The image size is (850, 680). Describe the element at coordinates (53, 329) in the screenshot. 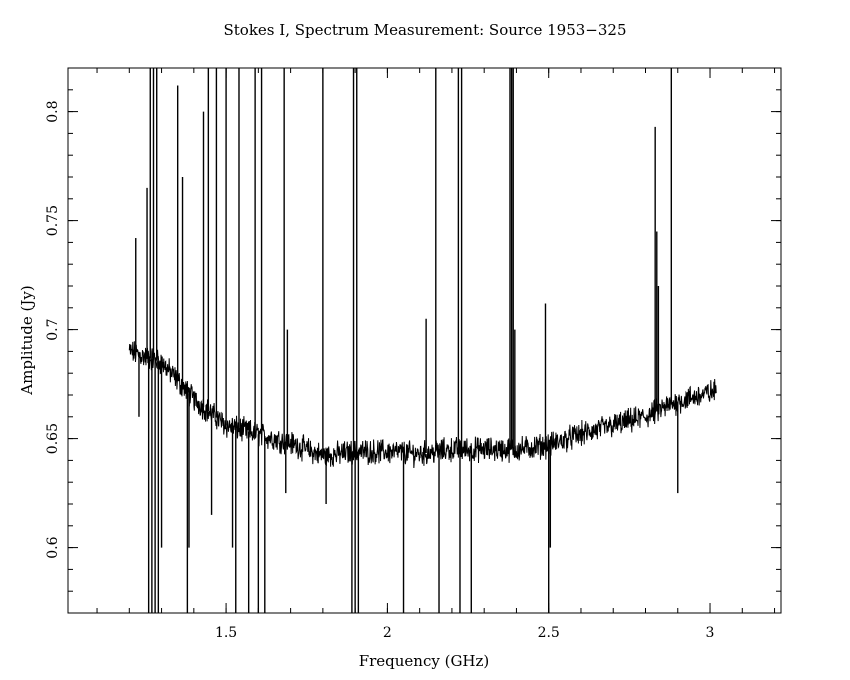

I see `y-tick-label: 0.7` at that location.